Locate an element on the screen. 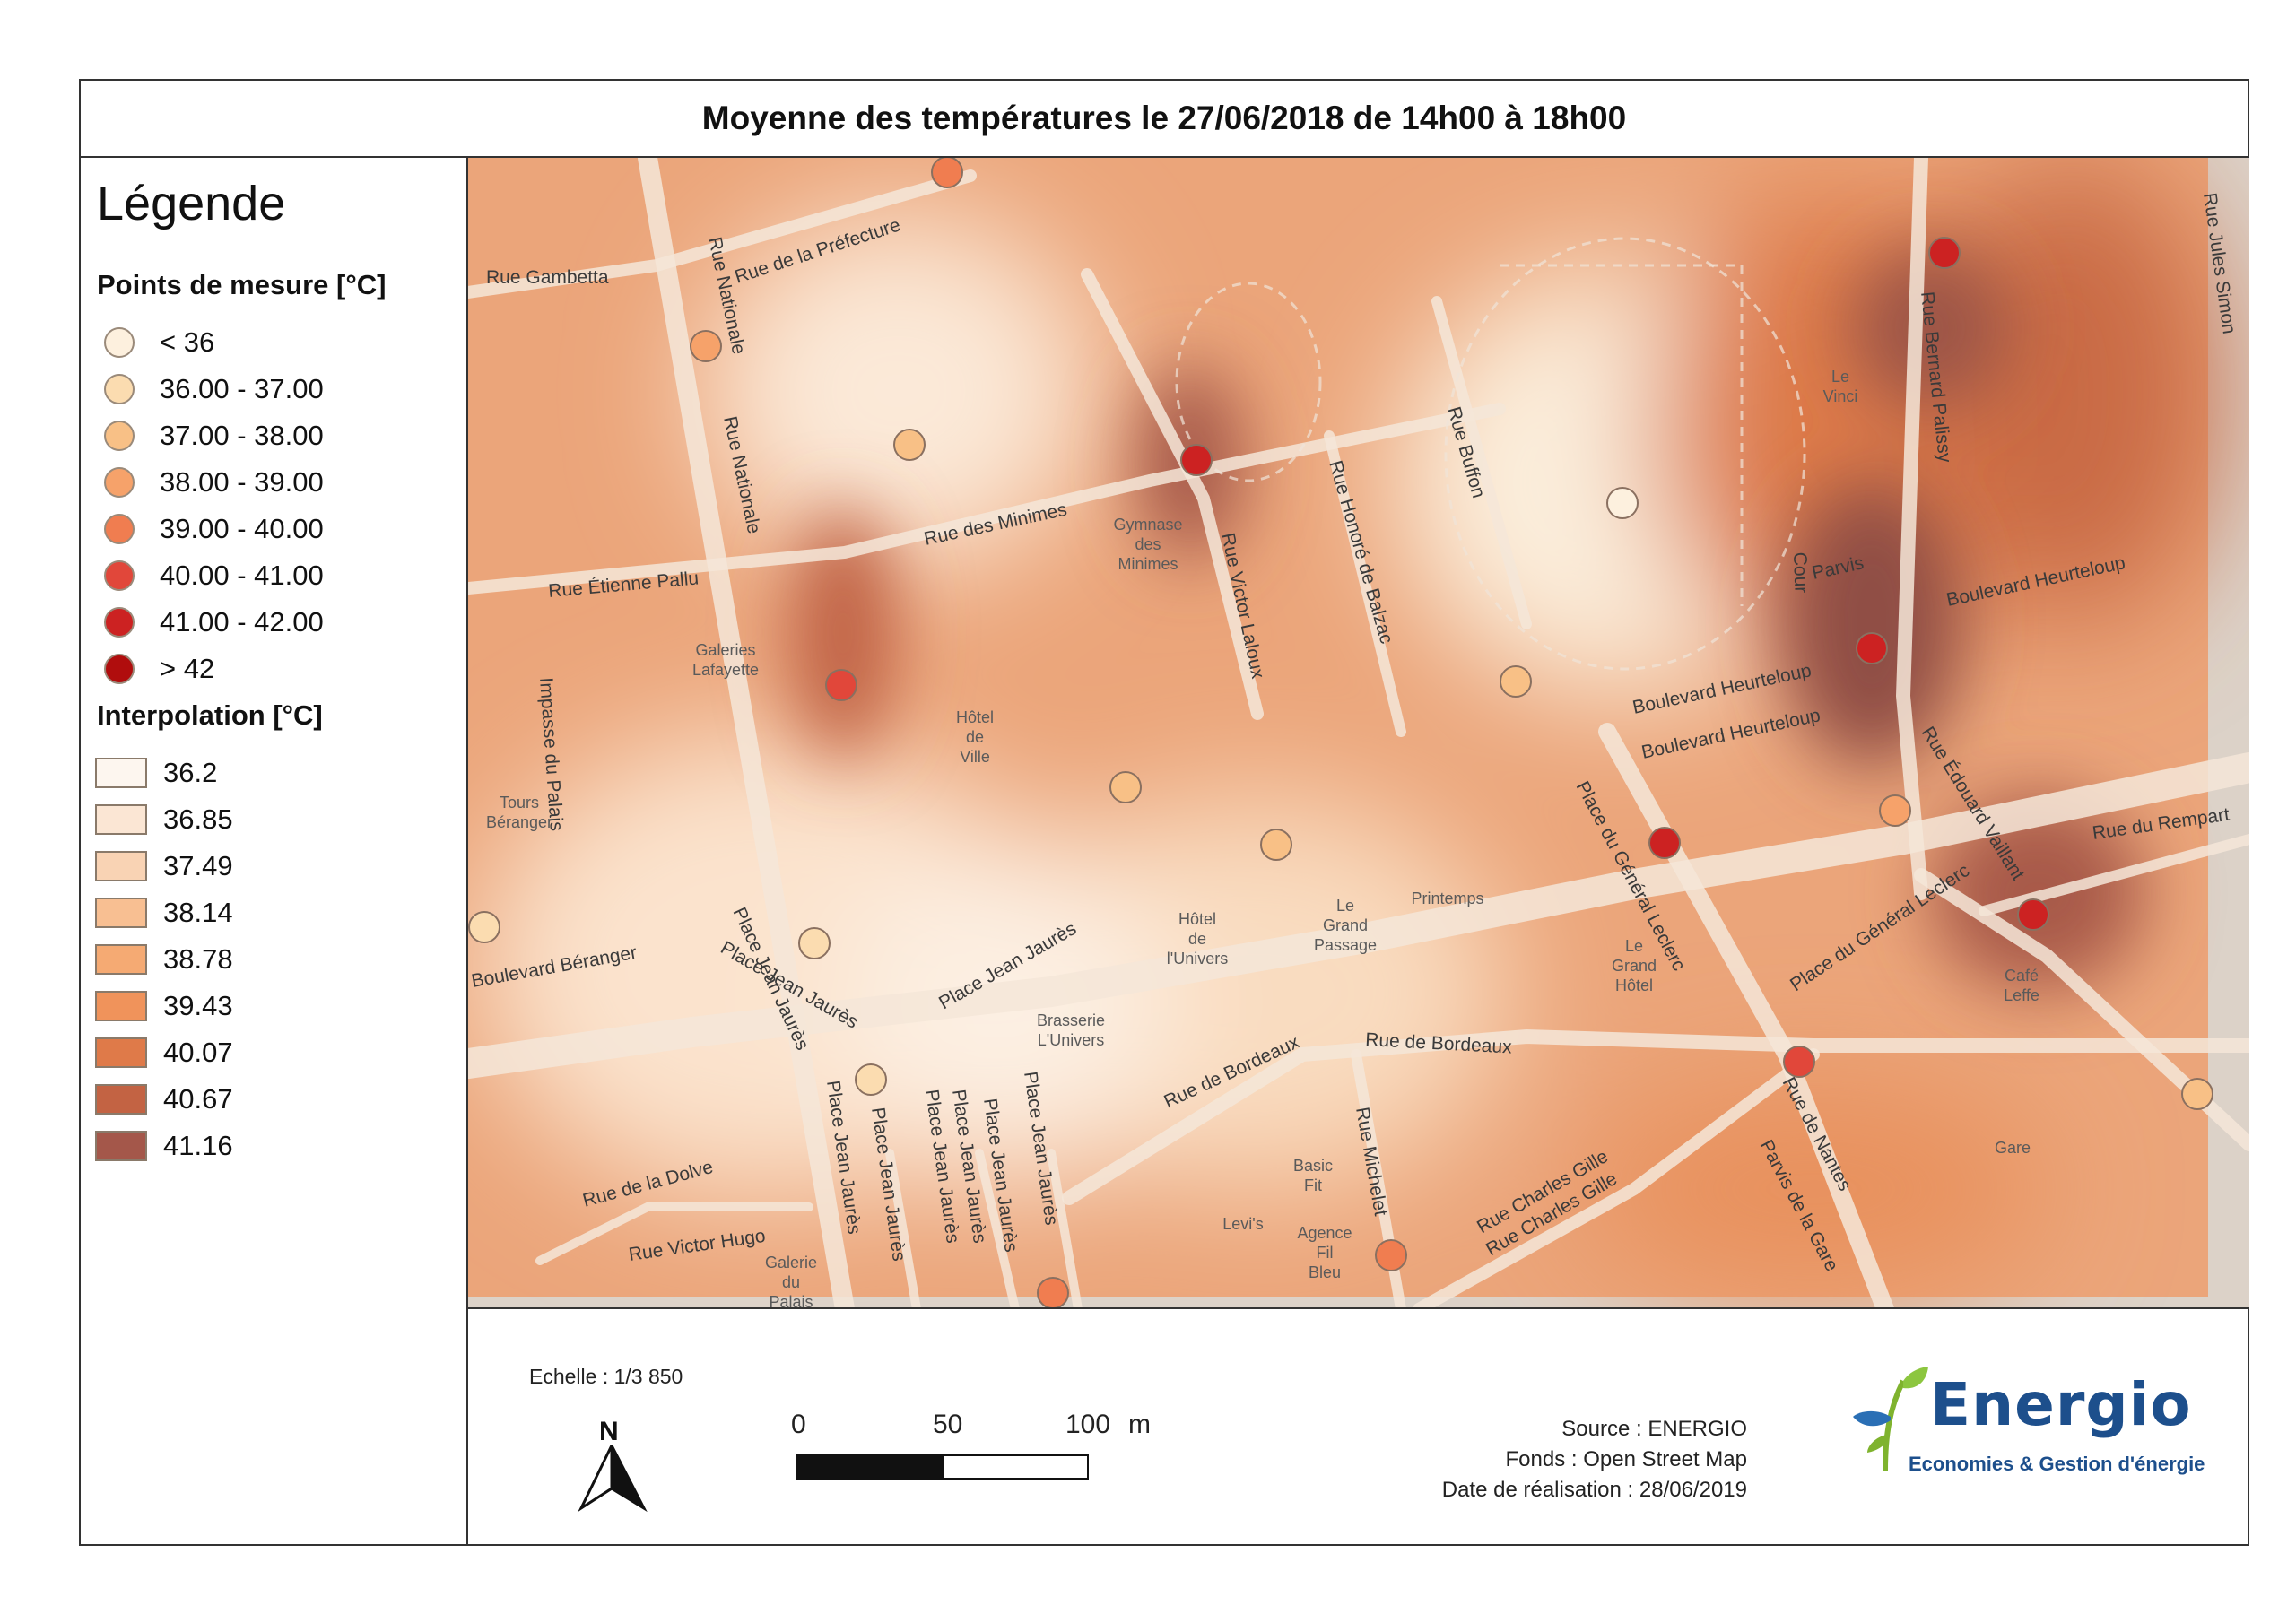  interpolation-legend-label: 40.07 is located at coordinates (198, 1052).